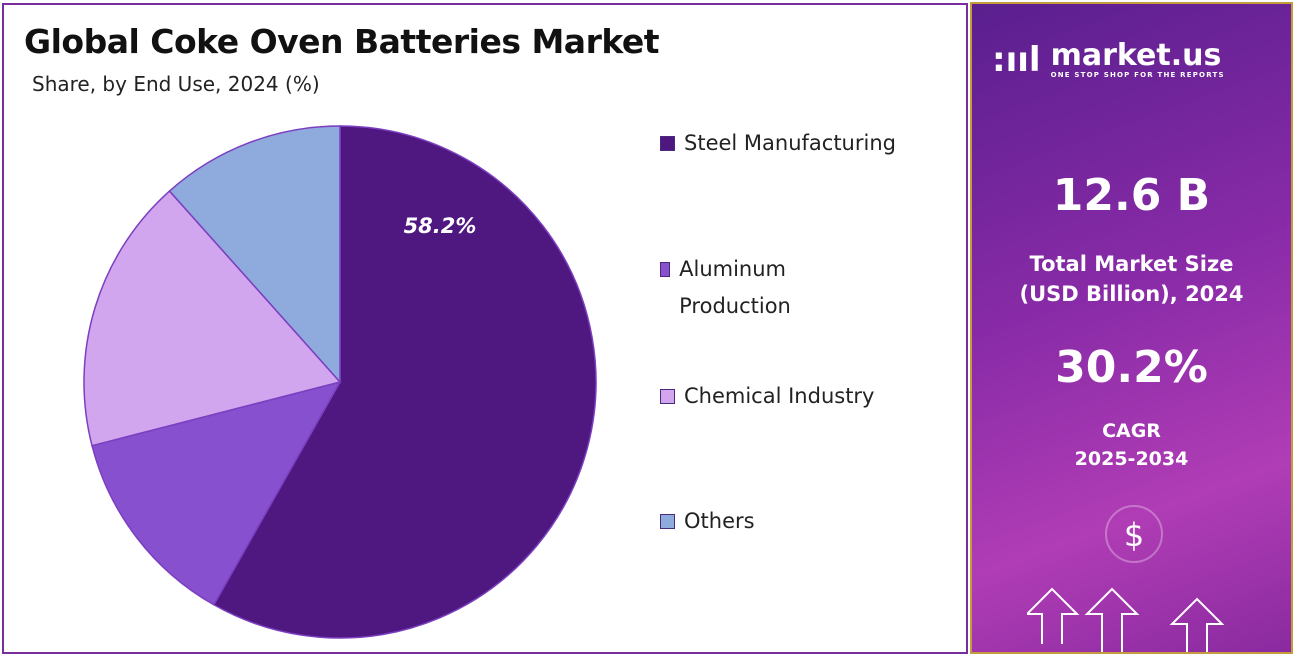 This screenshot has height=658, width=1295. What do you see at coordinates (342, 41) in the screenshot?
I see `chart-title: Global Coke Oven Batteries Market` at bounding box center [342, 41].